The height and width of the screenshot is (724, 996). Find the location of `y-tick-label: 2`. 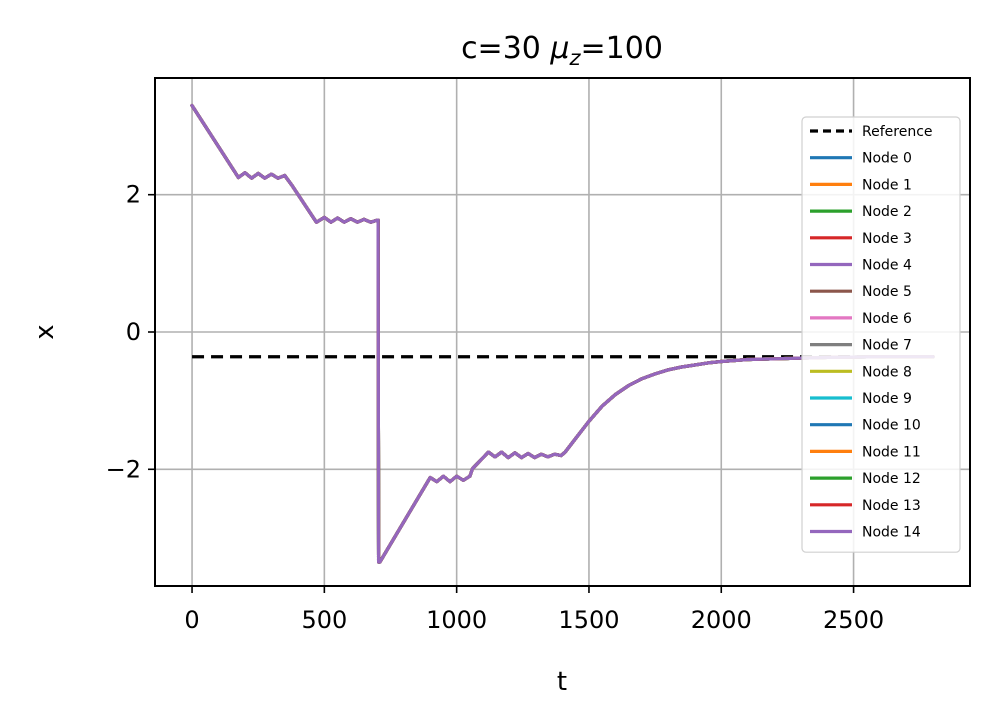

y-tick-label: 2 is located at coordinates (133, 195).